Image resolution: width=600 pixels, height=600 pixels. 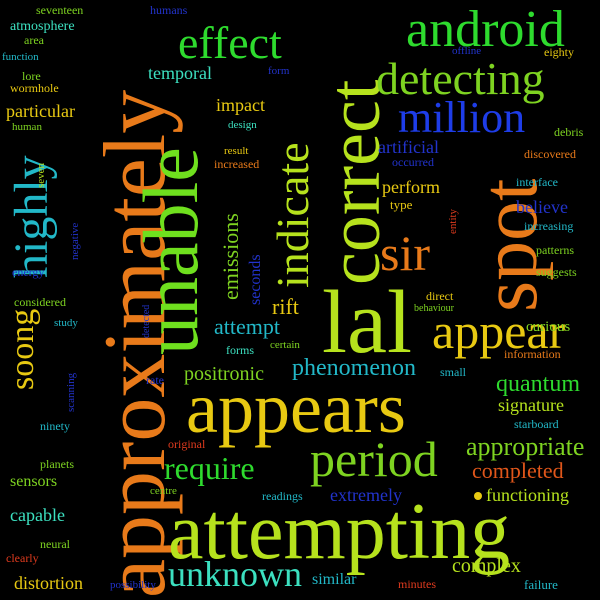 What do you see at coordinates (187, 444) in the screenshot?
I see `word-original: original` at bounding box center [187, 444].